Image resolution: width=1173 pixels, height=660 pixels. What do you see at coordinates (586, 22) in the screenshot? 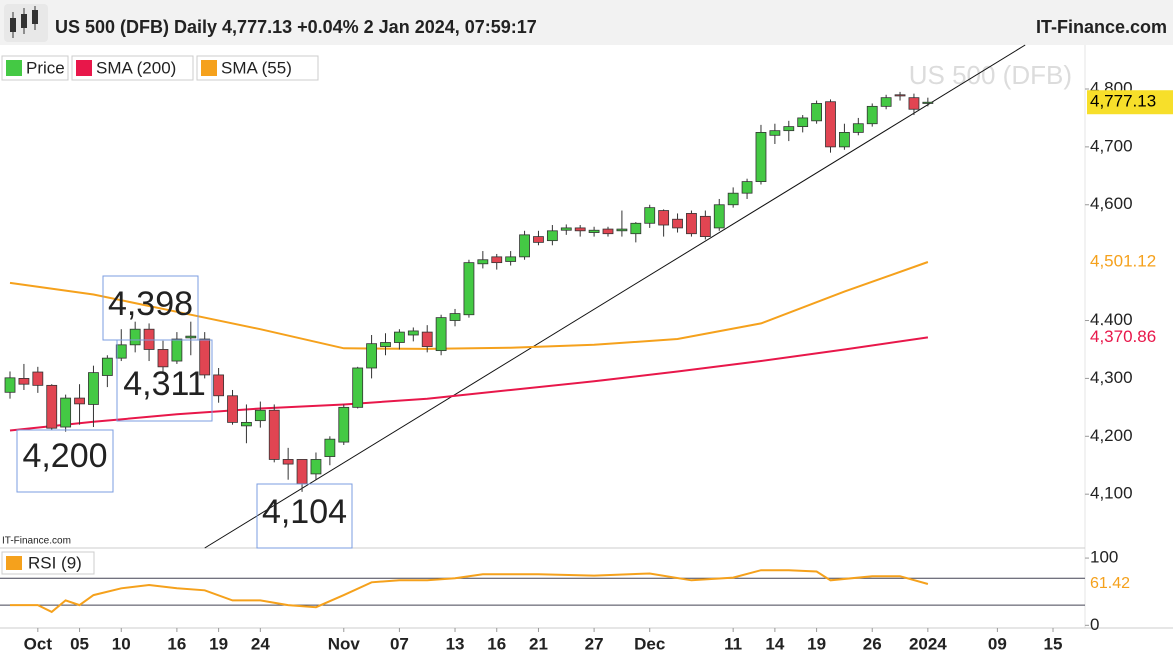
I see `header-bar` at bounding box center [586, 22].